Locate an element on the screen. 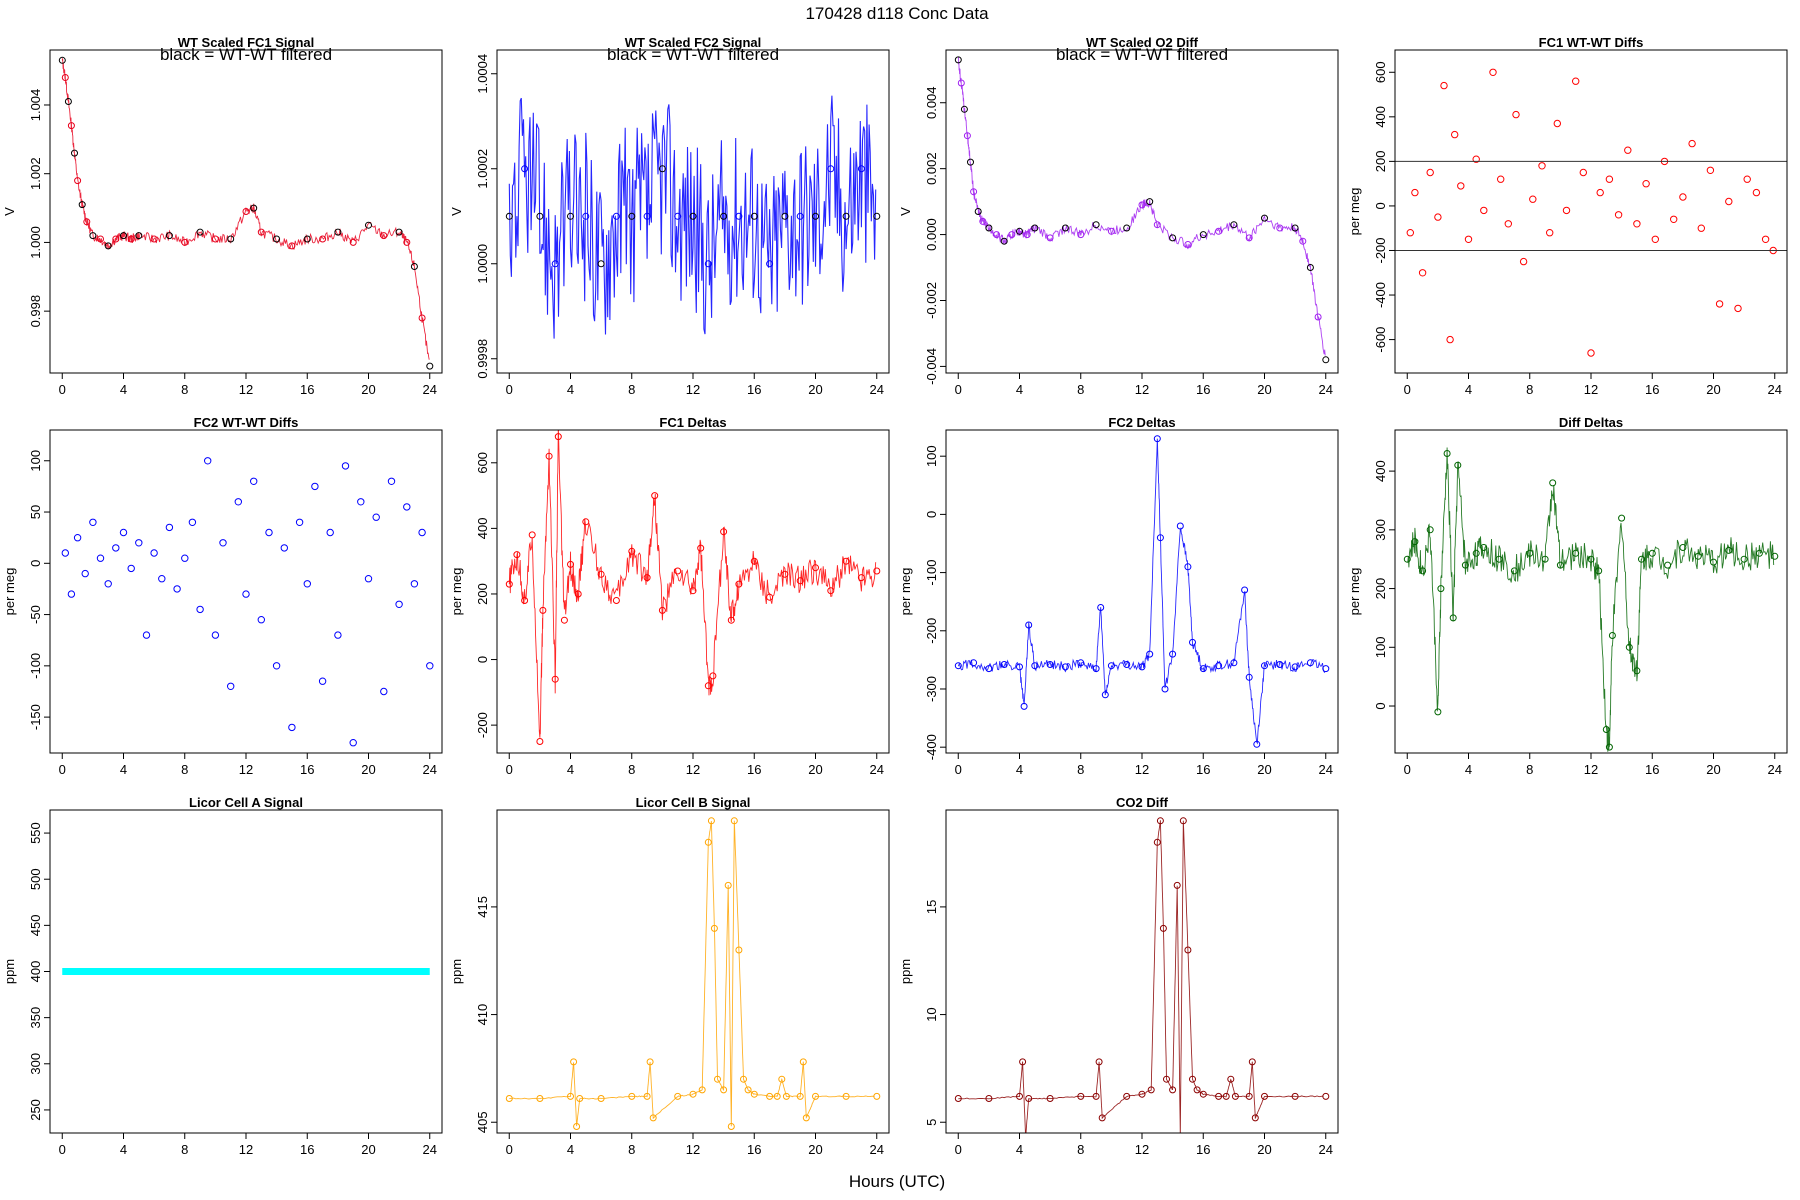 The height and width of the screenshot is (1200, 1800). x-tick-label: 8 is located at coordinates (1080, 389).